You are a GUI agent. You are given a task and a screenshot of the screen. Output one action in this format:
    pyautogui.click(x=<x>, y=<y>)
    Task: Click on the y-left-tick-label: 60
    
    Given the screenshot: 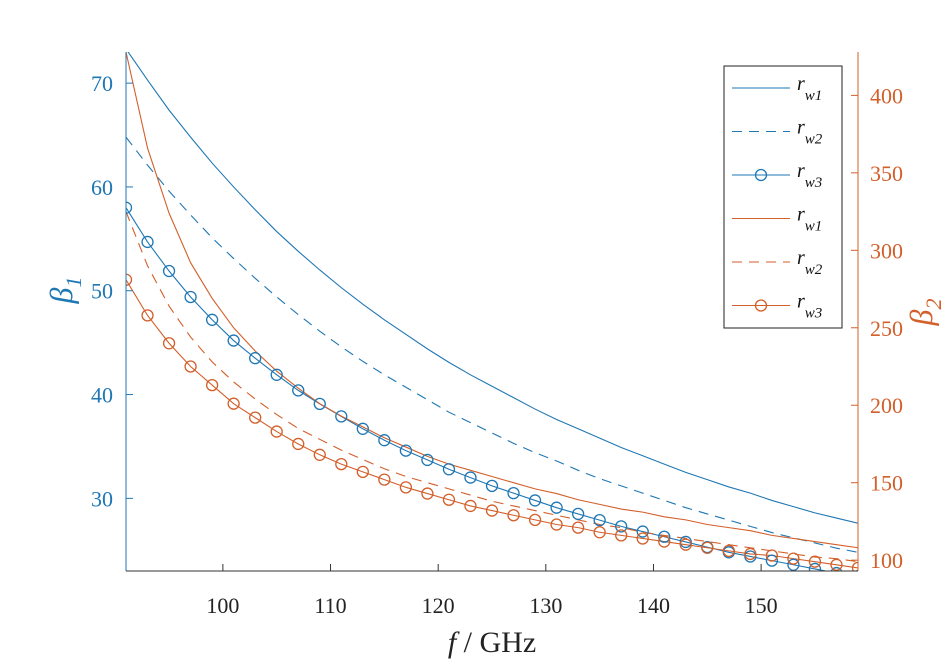 What is the action you would take?
    pyautogui.click(x=102, y=187)
    